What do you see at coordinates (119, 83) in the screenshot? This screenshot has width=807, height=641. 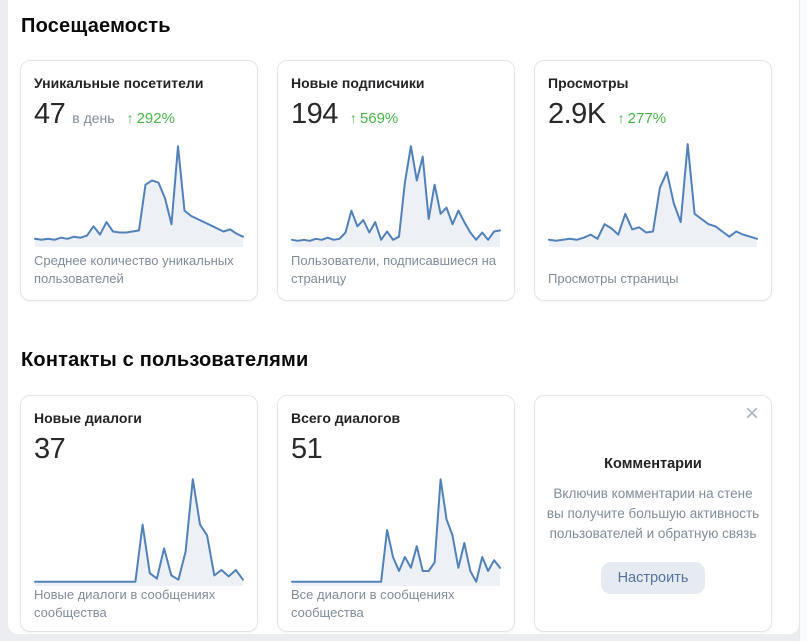 I see `card-title: Уникальные посетители` at bounding box center [119, 83].